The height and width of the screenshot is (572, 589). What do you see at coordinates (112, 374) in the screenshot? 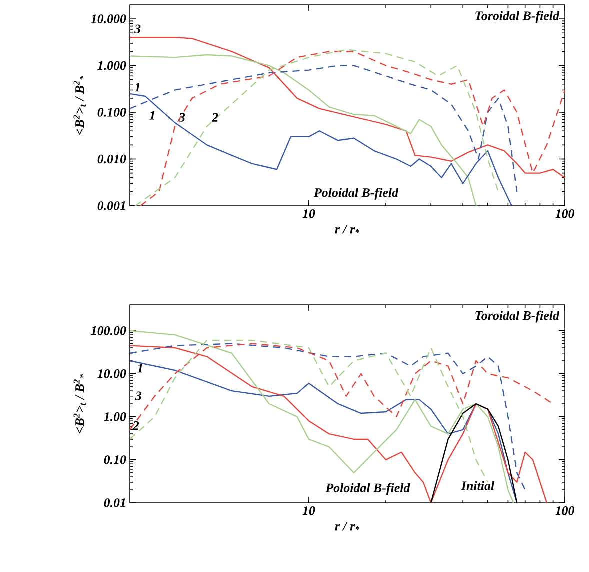
I see `y-tick-label: 10.00` at bounding box center [112, 374].